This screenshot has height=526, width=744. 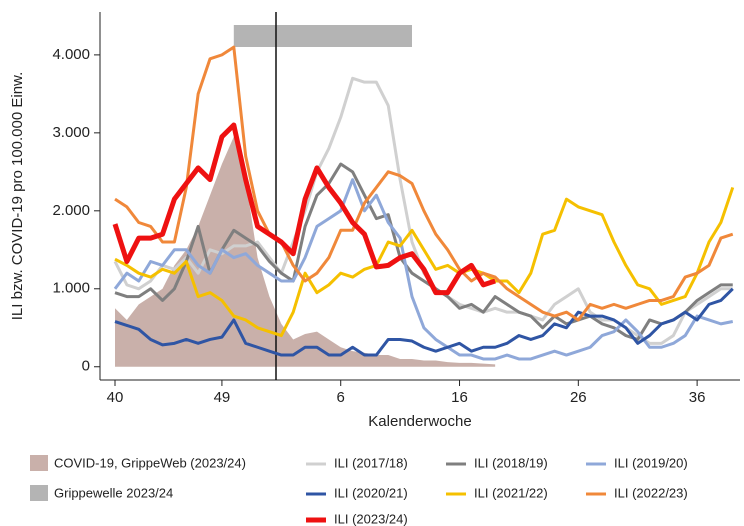 What do you see at coordinates (371, 492) in the screenshot?
I see `legend-label: ILI (2020/21)` at bounding box center [371, 492].